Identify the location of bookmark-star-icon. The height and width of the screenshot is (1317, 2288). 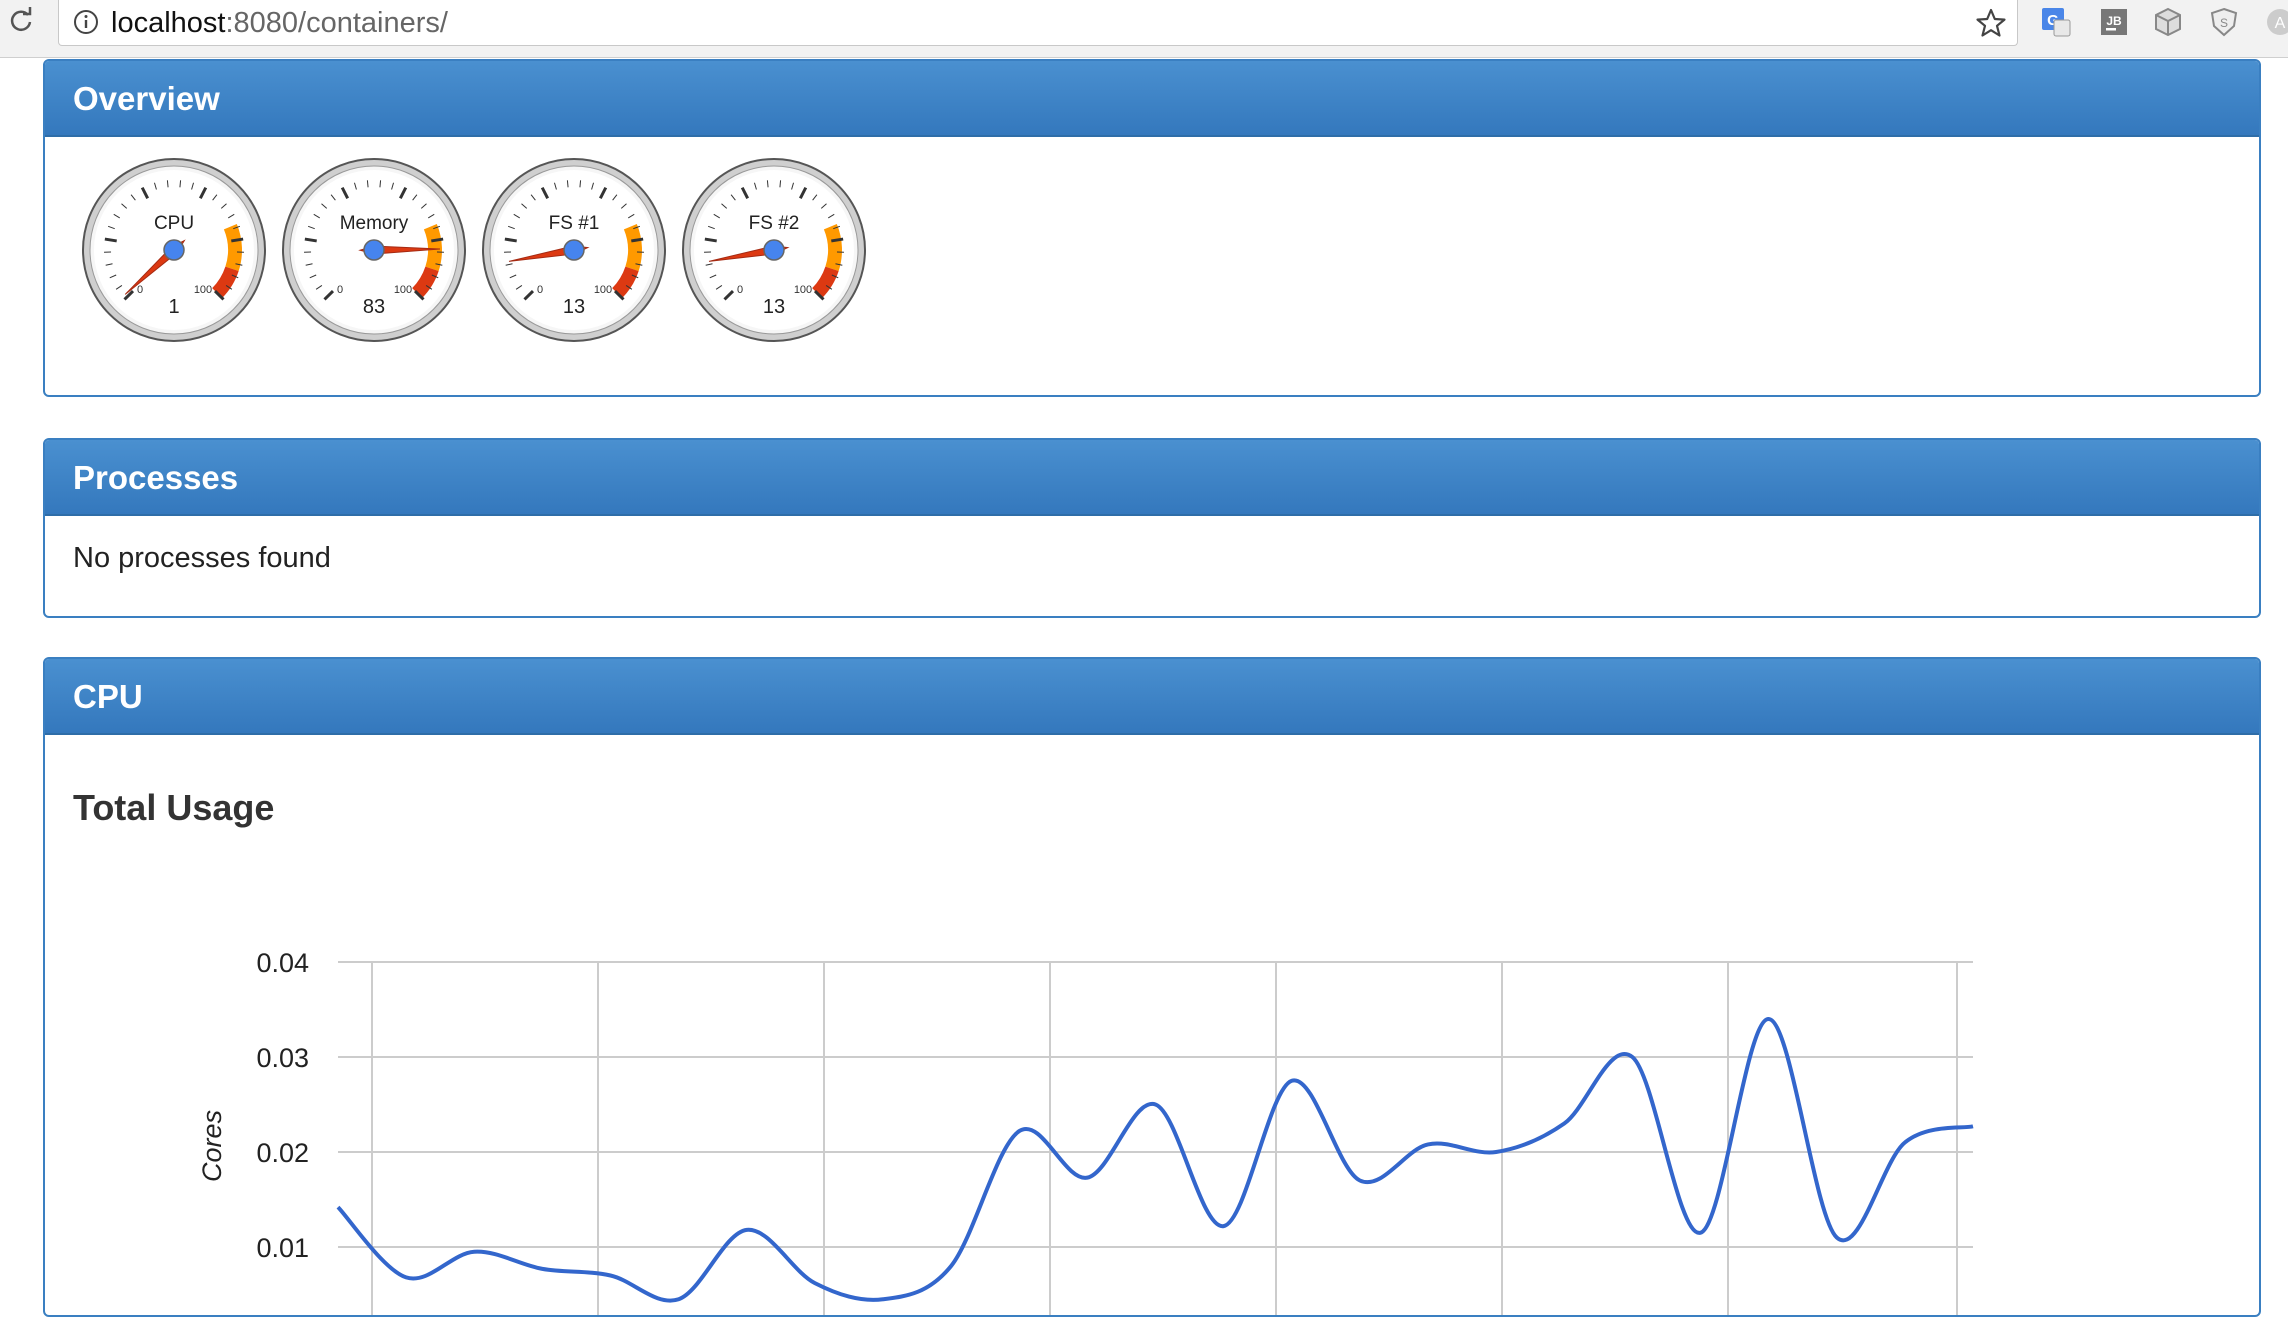
(1991, 23).